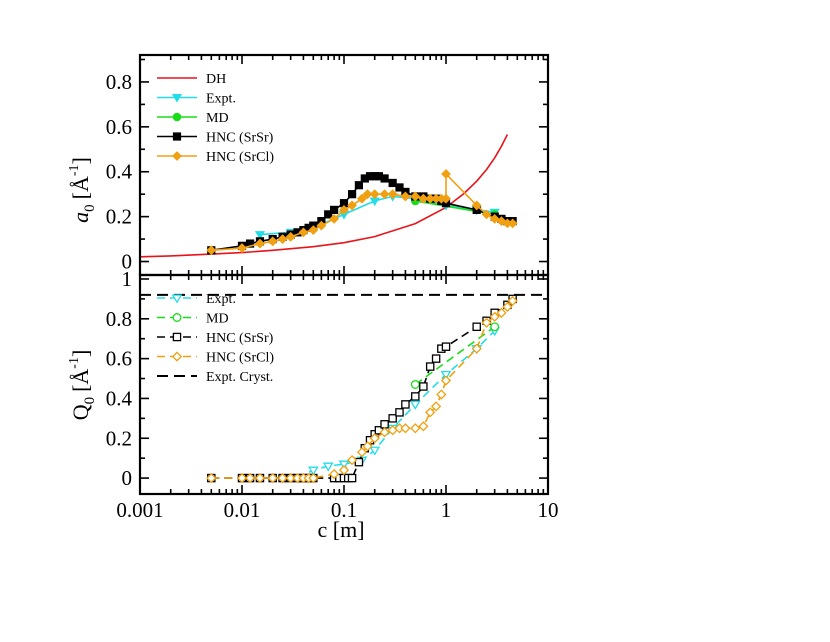 The width and height of the screenshot is (830, 642). What do you see at coordinates (240, 157) in the screenshot?
I see `top-legend-label-4: HNC (SrCl)` at bounding box center [240, 157].